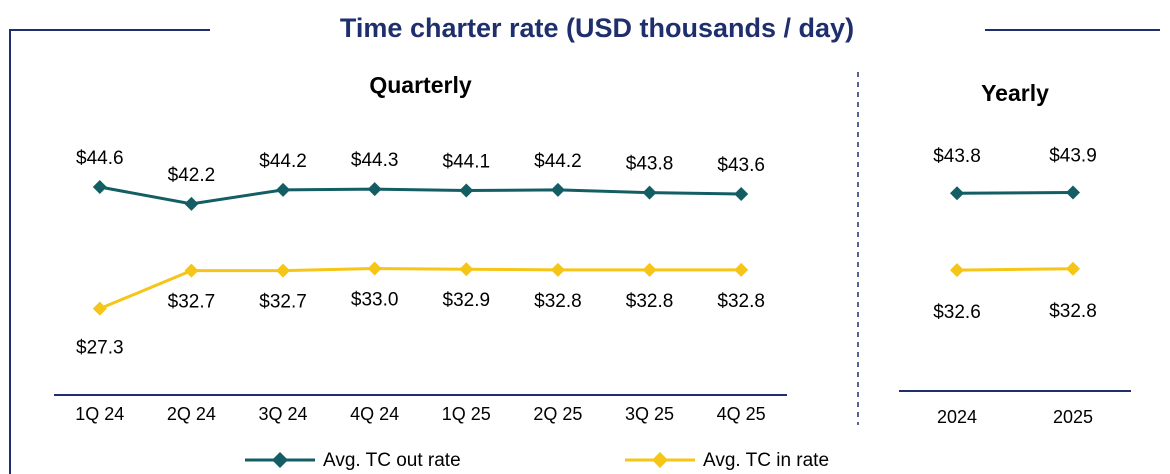  I want to click on data-label: $33.0, so click(375, 300).